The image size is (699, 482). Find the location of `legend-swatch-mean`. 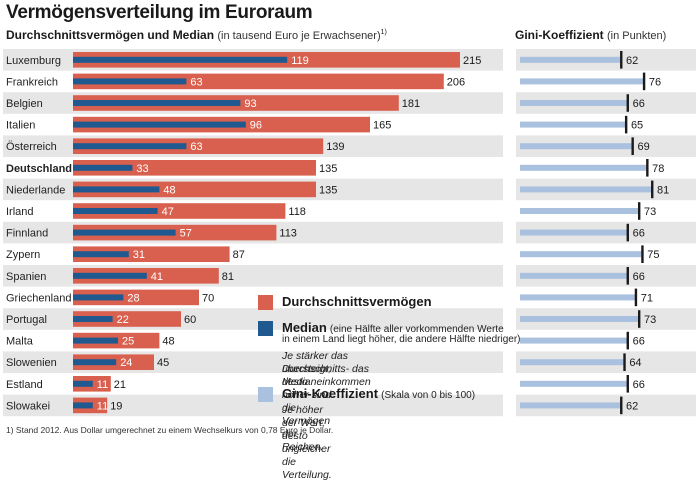

legend-swatch-mean is located at coordinates (265, 302).